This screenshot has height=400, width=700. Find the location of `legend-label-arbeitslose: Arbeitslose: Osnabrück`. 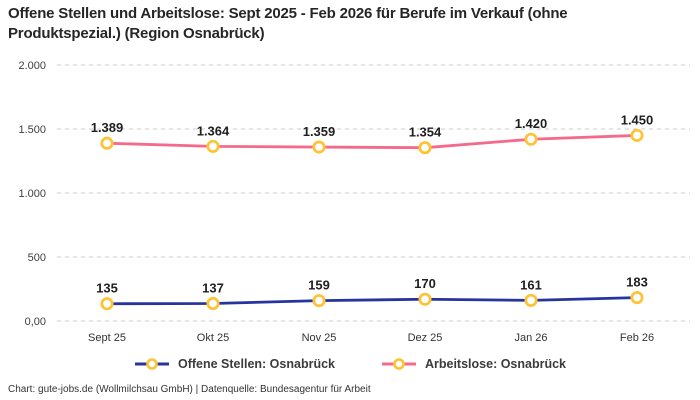

legend-label-arbeitslose: Arbeitslose: Osnabrück is located at coordinates (495, 364).